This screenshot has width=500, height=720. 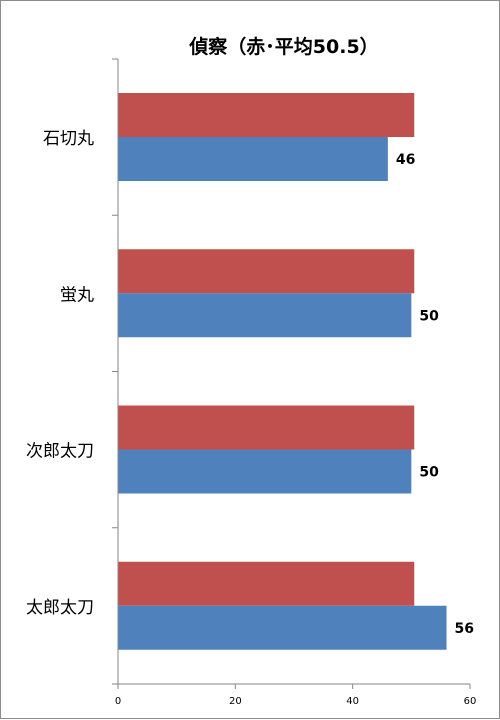 What do you see at coordinates (470, 701) in the screenshot?
I see `x-tick-label-3: 60` at bounding box center [470, 701].